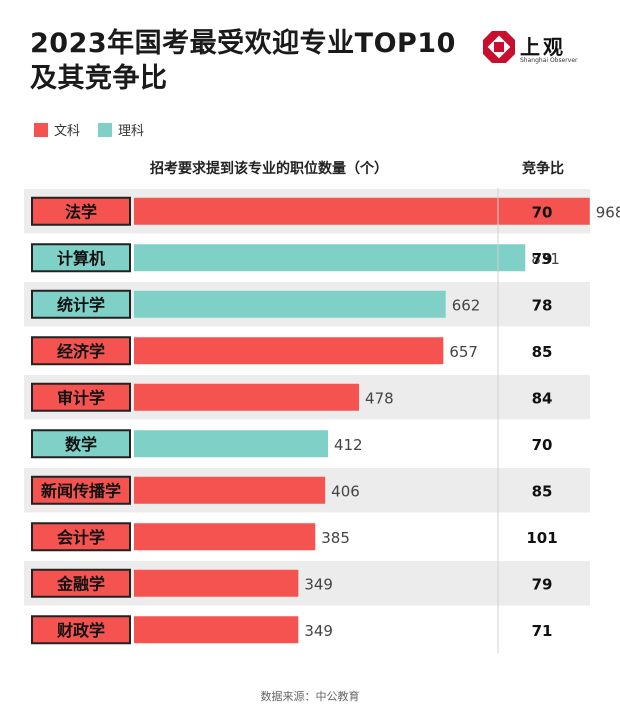 The height and width of the screenshot is (707, 620). I want to click on legend-item-science: 理科, so click(121, 129).